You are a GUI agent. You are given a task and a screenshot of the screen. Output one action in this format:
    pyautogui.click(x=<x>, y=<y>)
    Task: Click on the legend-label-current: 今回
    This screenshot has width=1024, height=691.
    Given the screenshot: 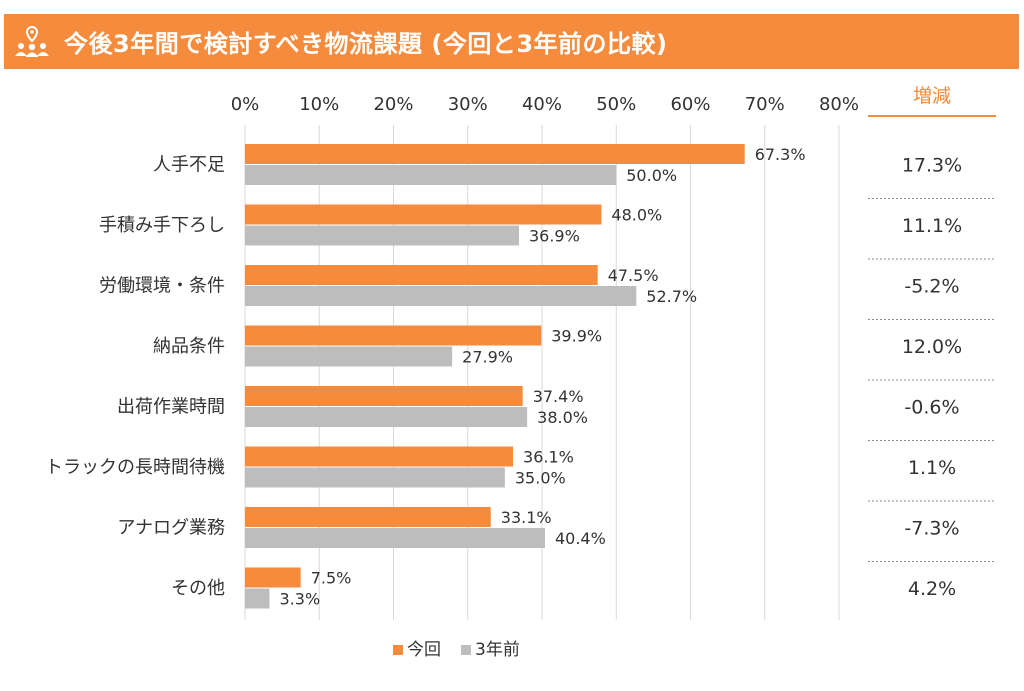 What is the action you would take?
    pyautogui.click(x=424, y=650)
    